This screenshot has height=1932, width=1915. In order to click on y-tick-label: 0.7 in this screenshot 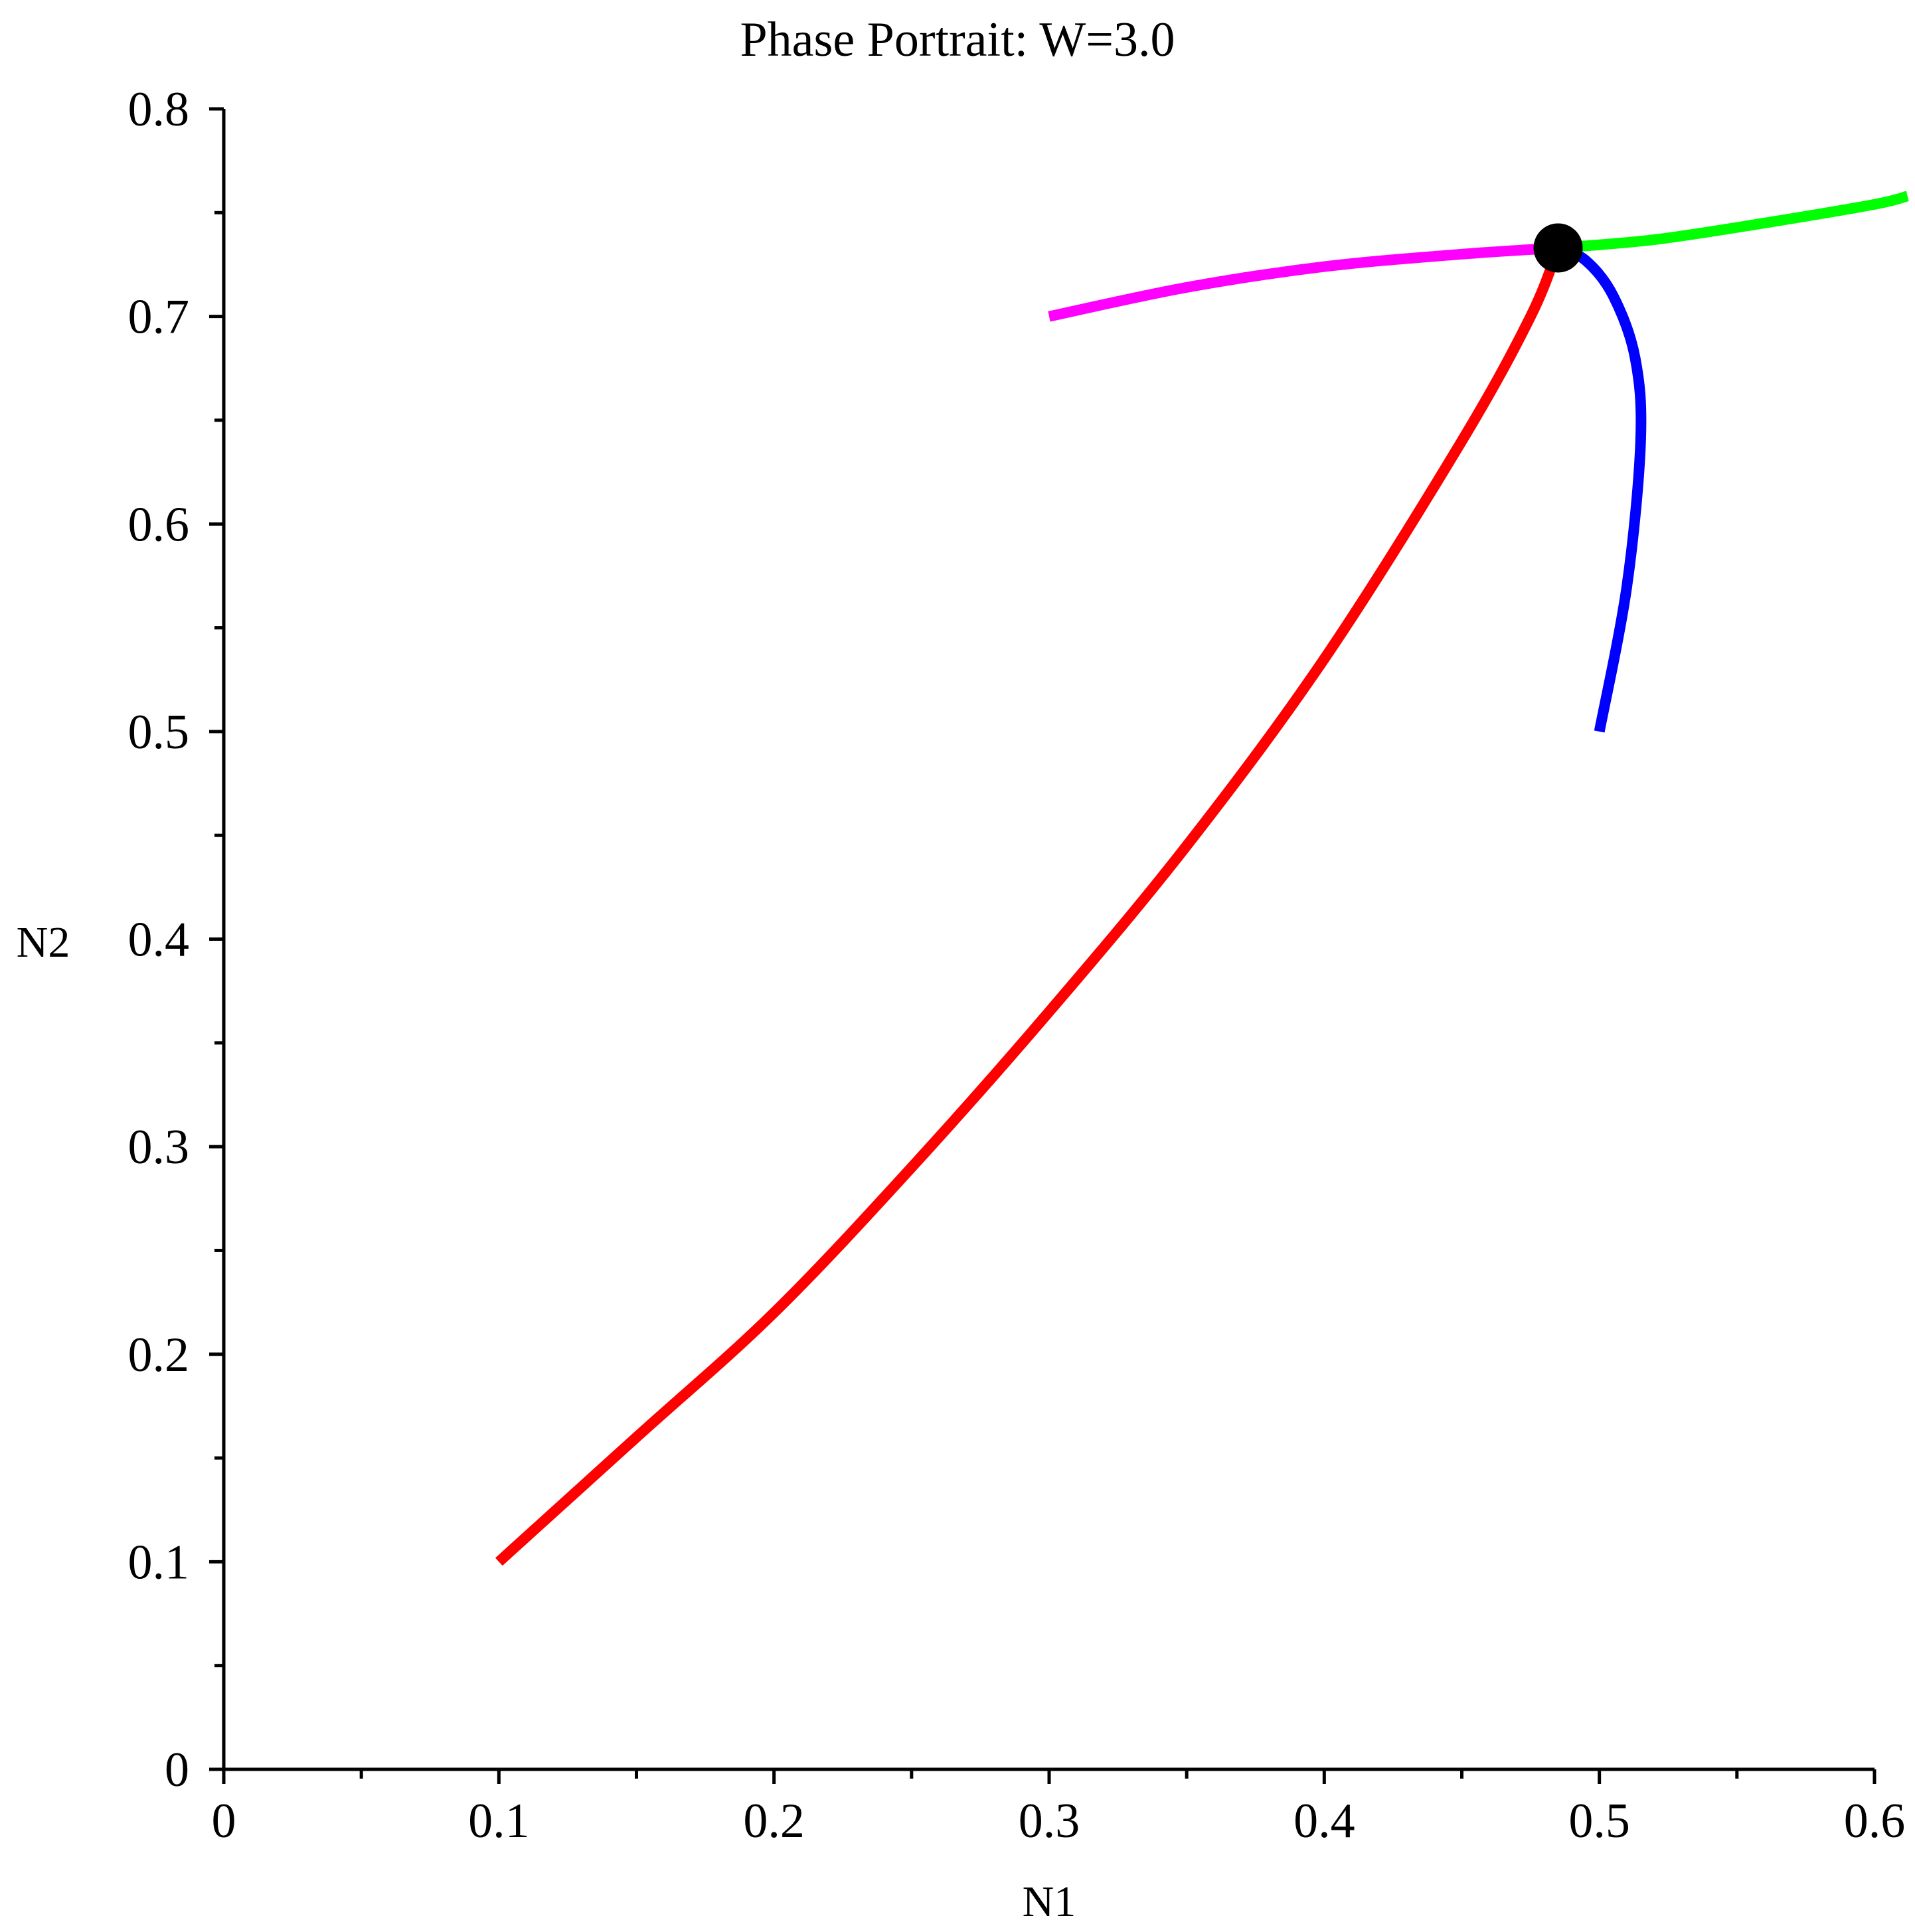, I will do `click(159, 317)`.